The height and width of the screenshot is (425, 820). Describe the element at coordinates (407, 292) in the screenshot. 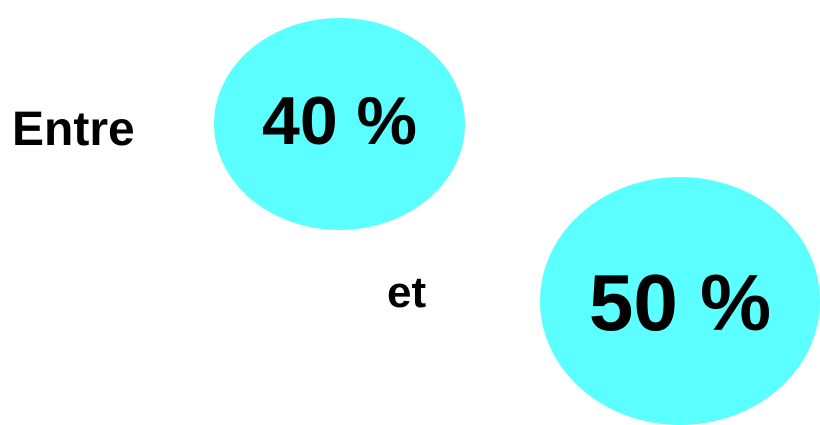

I see `connector-label: et` at that location.